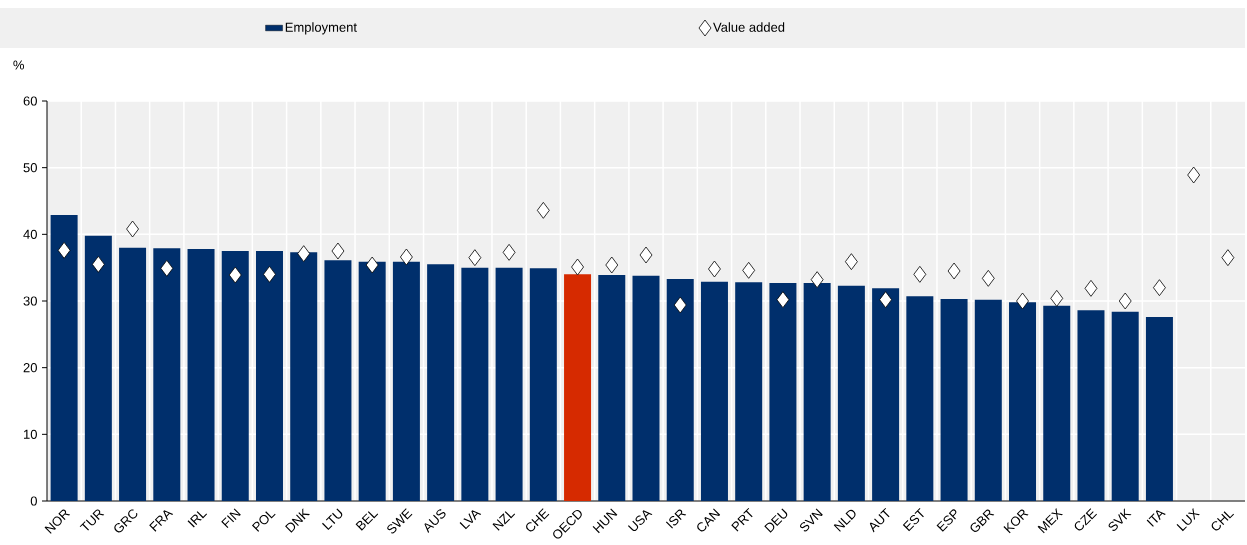  I want to click on x-tick-label: USA, so click(640, 521).